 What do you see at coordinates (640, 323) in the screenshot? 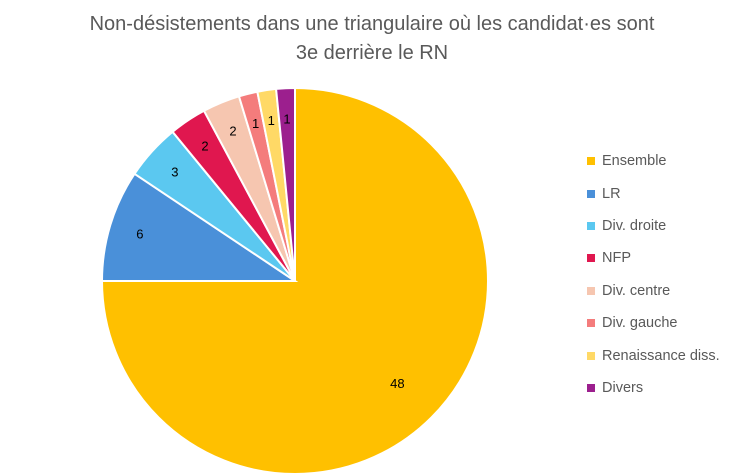
I see `legend-label: Div. gauche` at bounding box center [640, 323].